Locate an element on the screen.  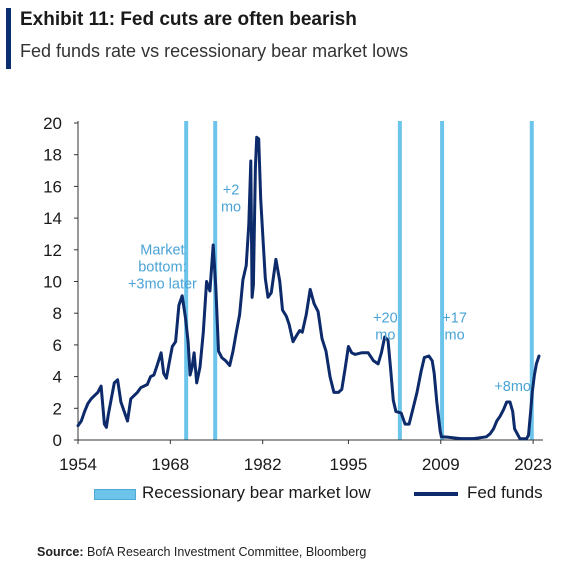
annotation-label: +8mo is located at coordinates (512, 387).